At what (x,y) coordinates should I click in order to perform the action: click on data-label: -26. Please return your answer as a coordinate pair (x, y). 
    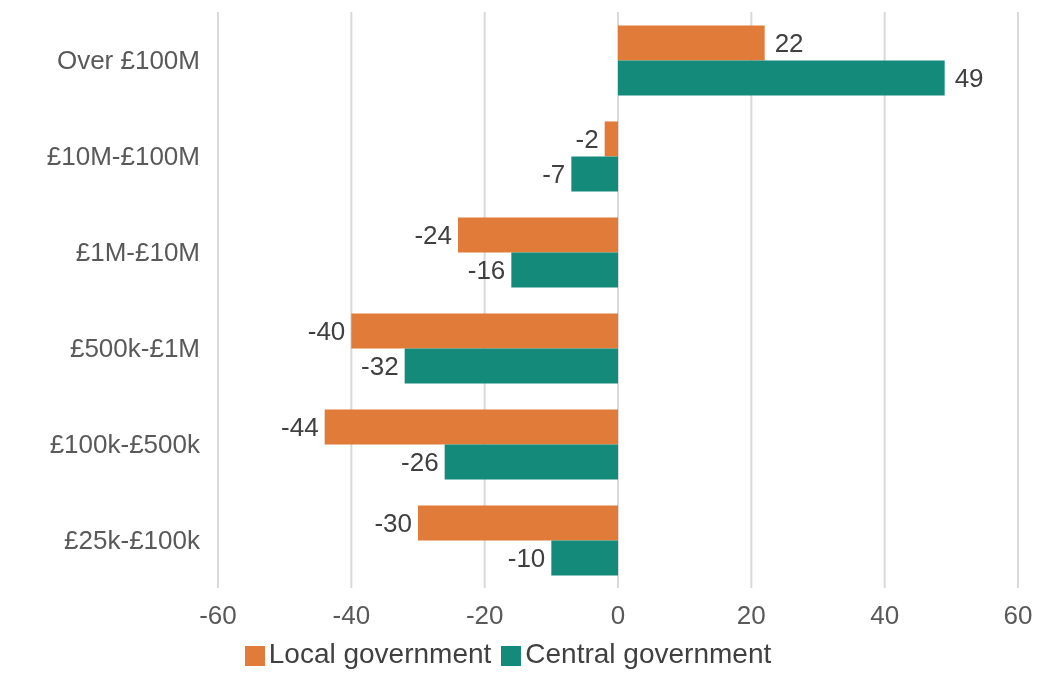
    Looking at the image, I should click on (420, 461).